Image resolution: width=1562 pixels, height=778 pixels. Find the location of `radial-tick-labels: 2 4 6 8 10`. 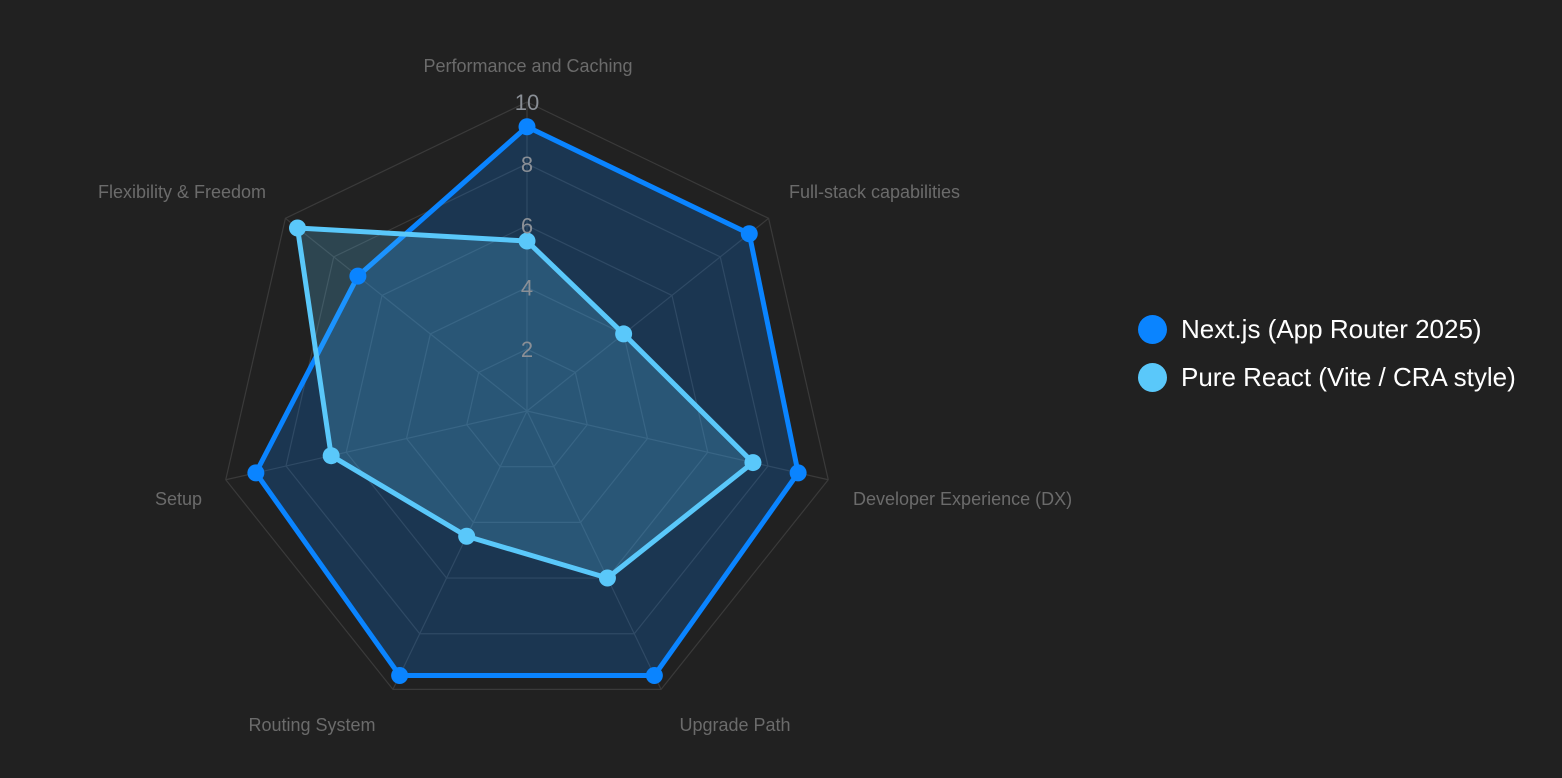

radial-tick-labels: 2 4 6 8 10 is located at coordinates (527, 226).